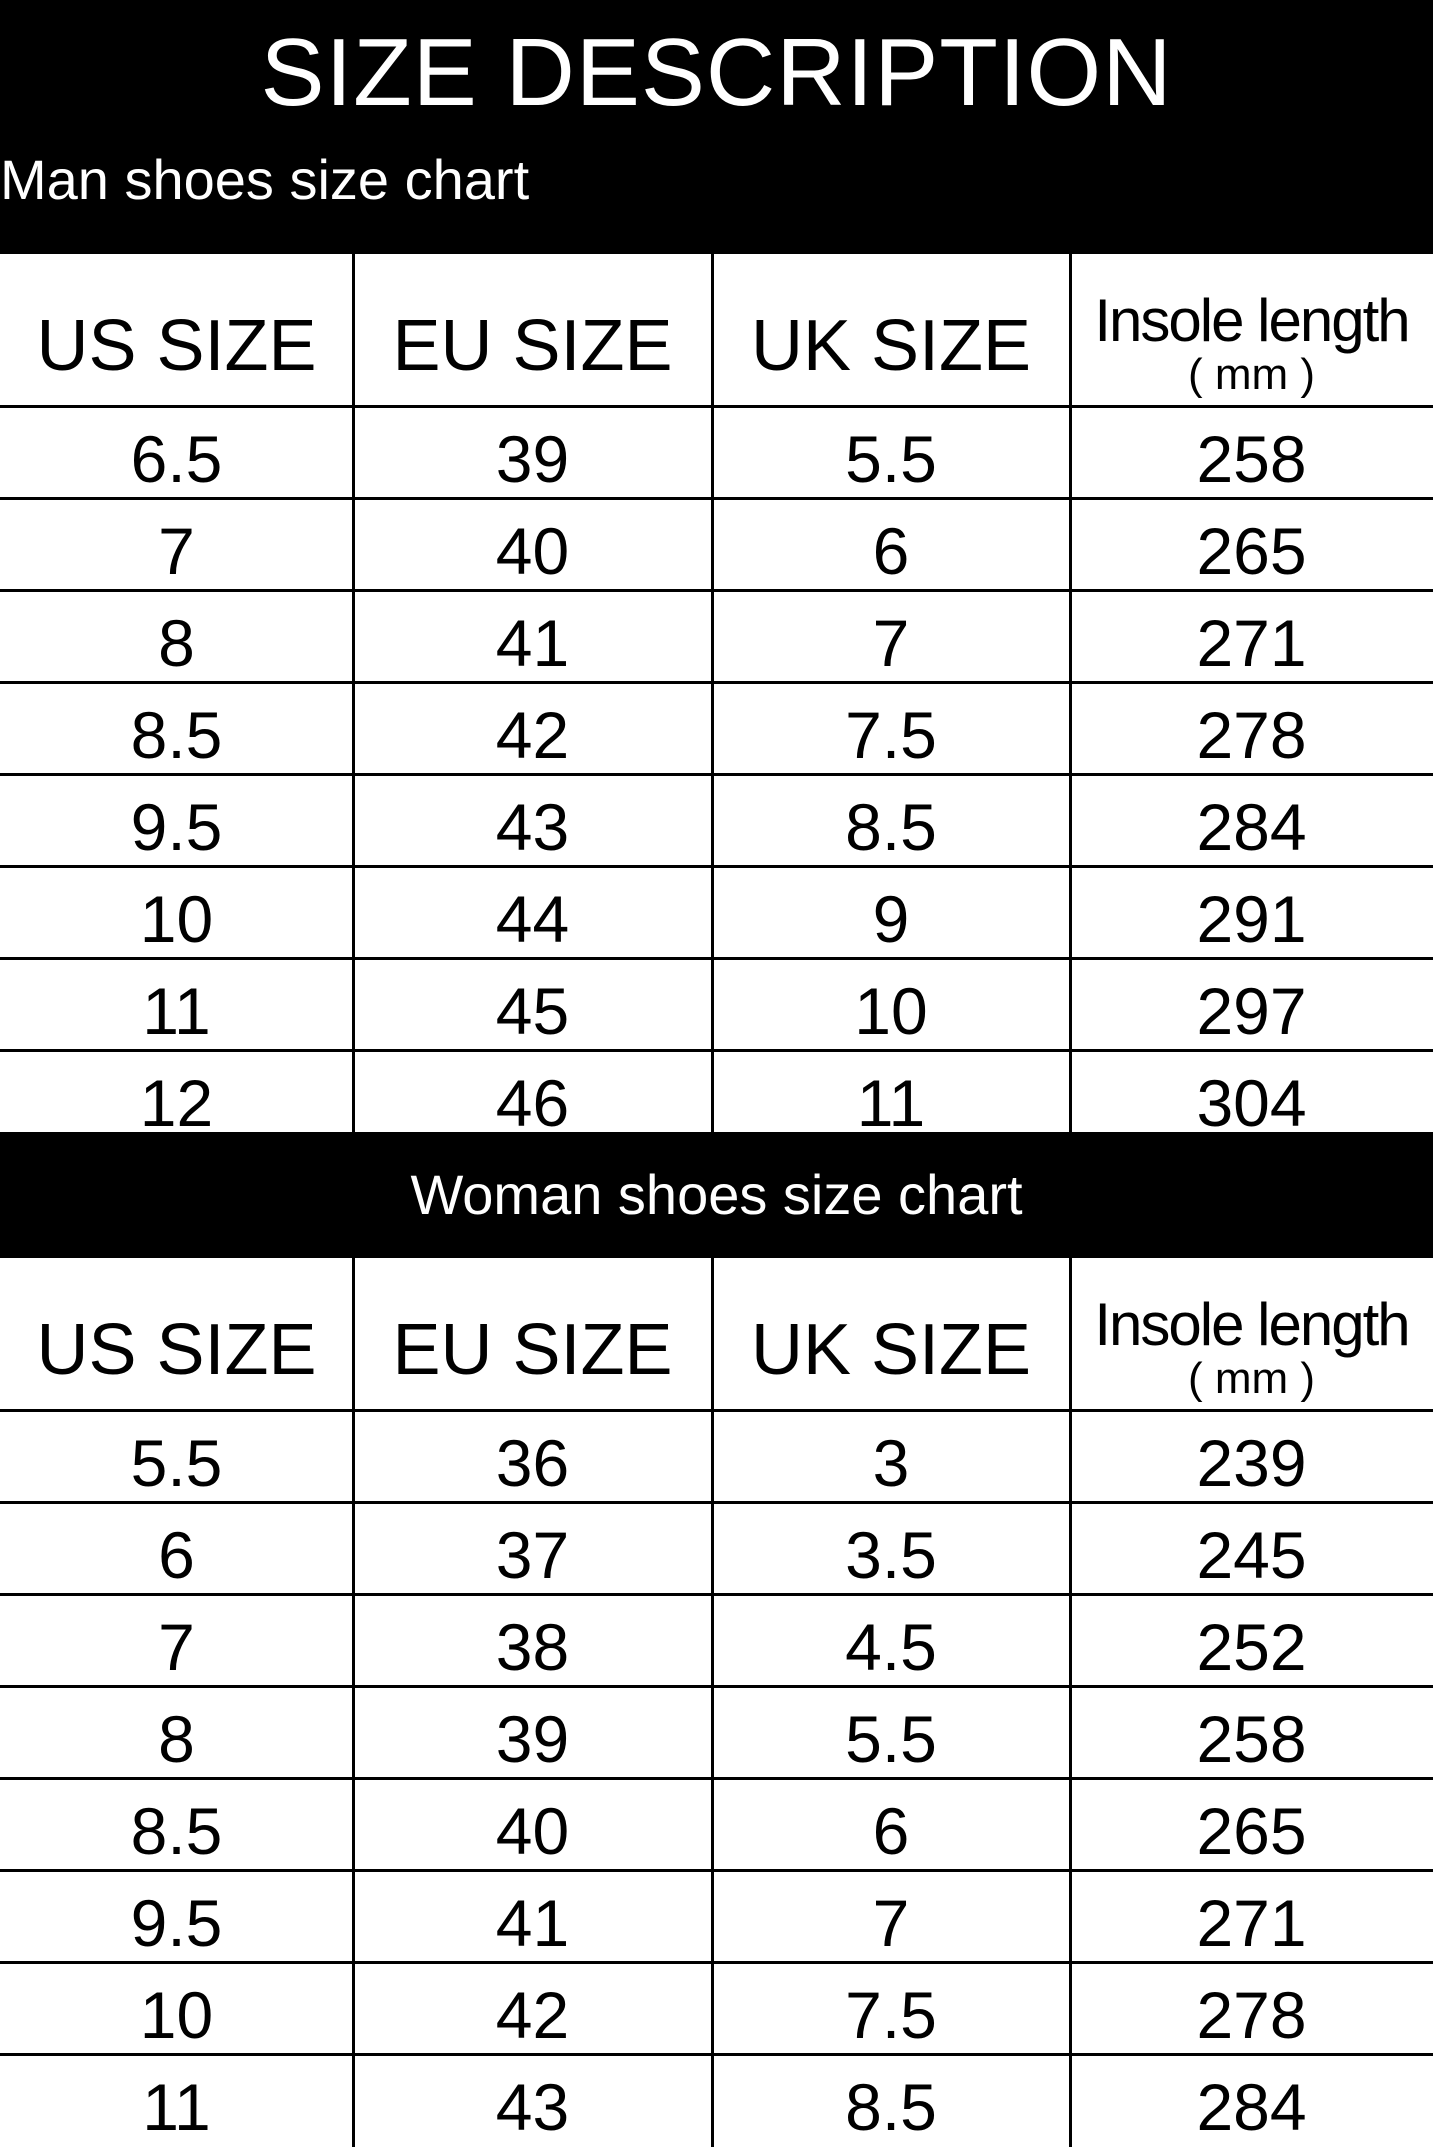 This screenshot has width=1433, height=2149. Describe the element at coordinates (891, 919) in the screenshot. I see `table-cell: 9` at that location.